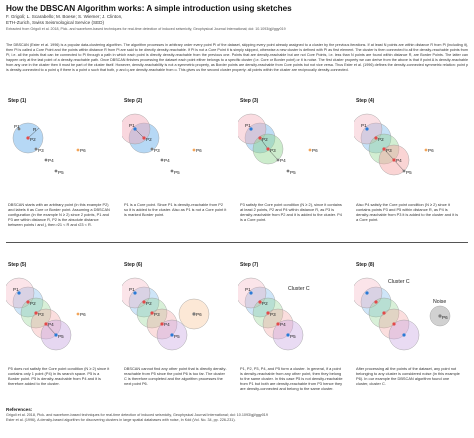  I want to click on step-title: Step (2), so click(133, 101).